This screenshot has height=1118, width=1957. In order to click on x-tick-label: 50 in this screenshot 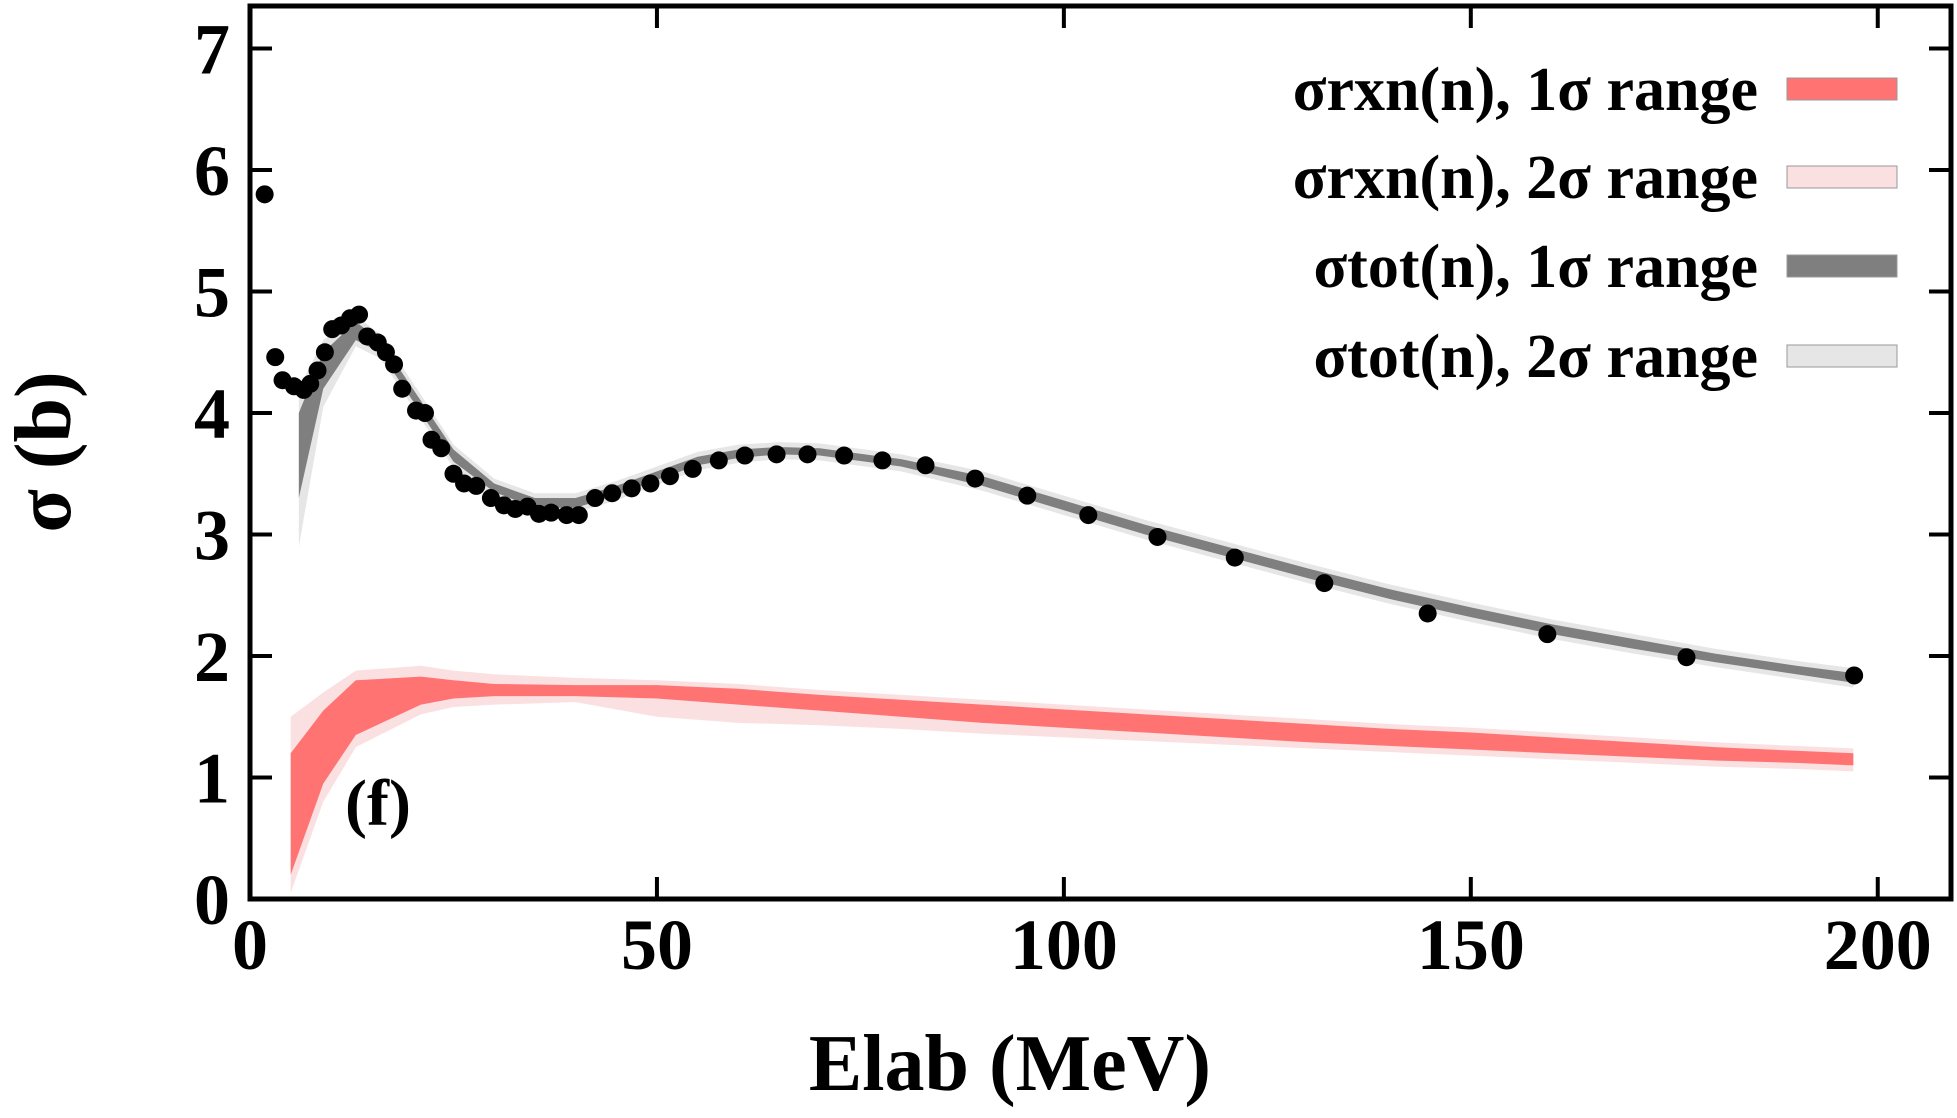, I will do `click(657, 945)`.